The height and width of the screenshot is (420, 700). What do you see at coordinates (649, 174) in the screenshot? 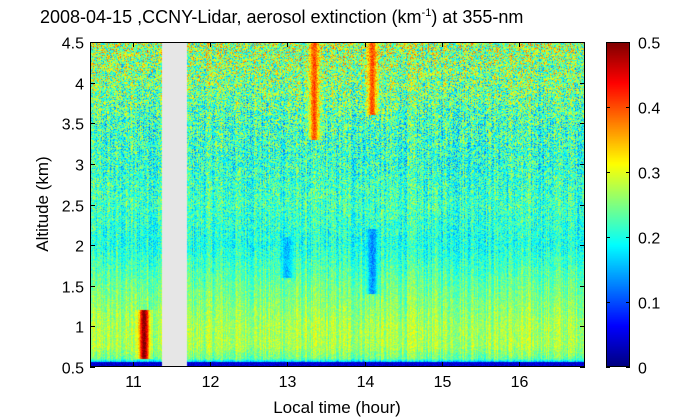
I see `colorbar-tick-label: 0.3` at bounding box center [649, 174].